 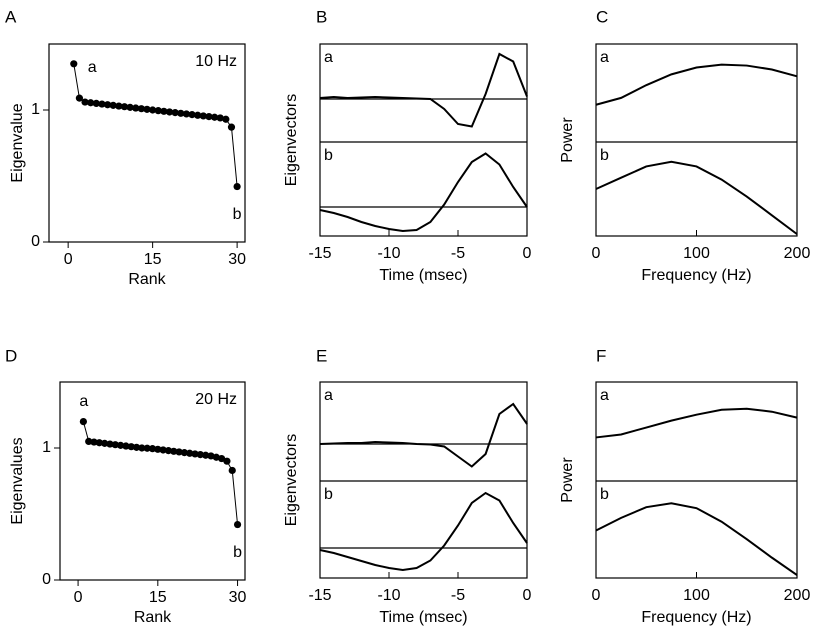 I want to click on annotation: a, so click(x=83, y=401).